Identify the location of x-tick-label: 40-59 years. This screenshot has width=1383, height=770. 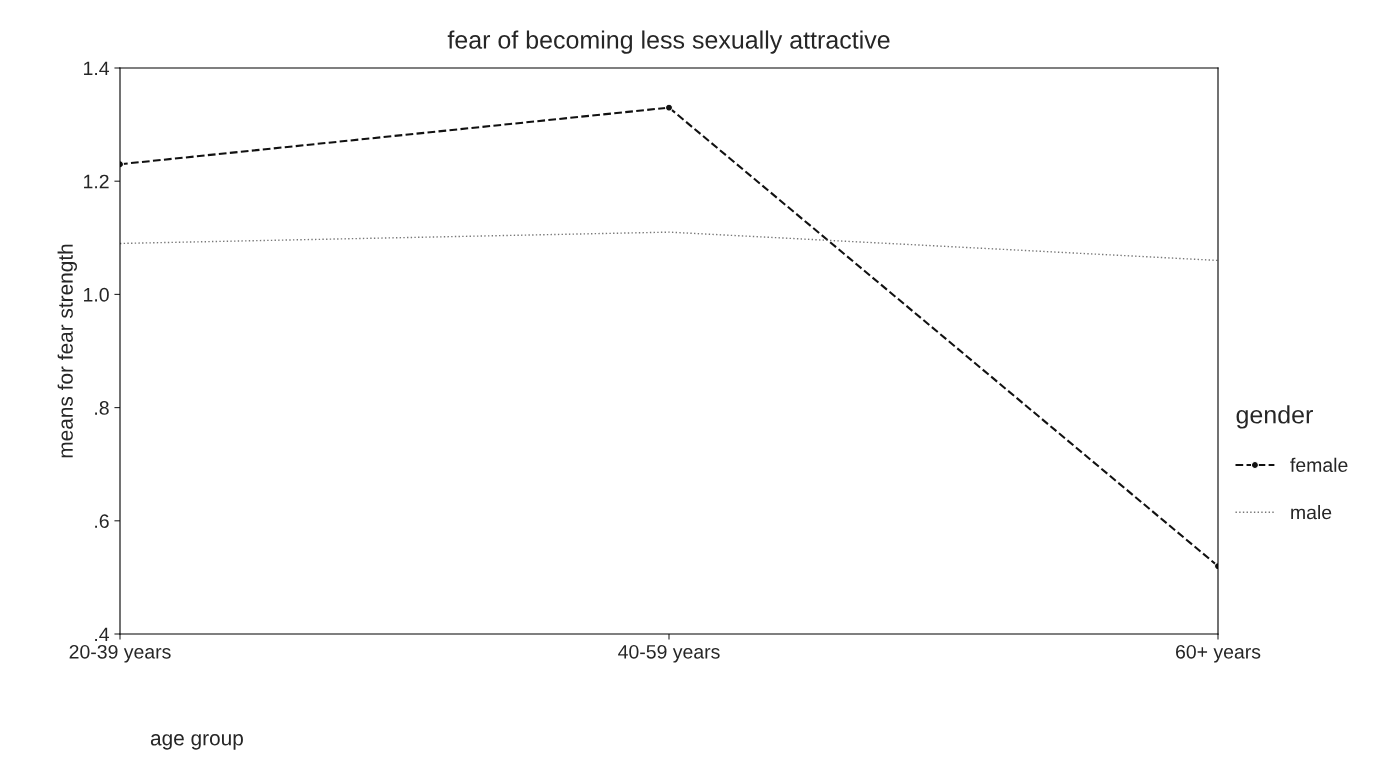
(669, 653).